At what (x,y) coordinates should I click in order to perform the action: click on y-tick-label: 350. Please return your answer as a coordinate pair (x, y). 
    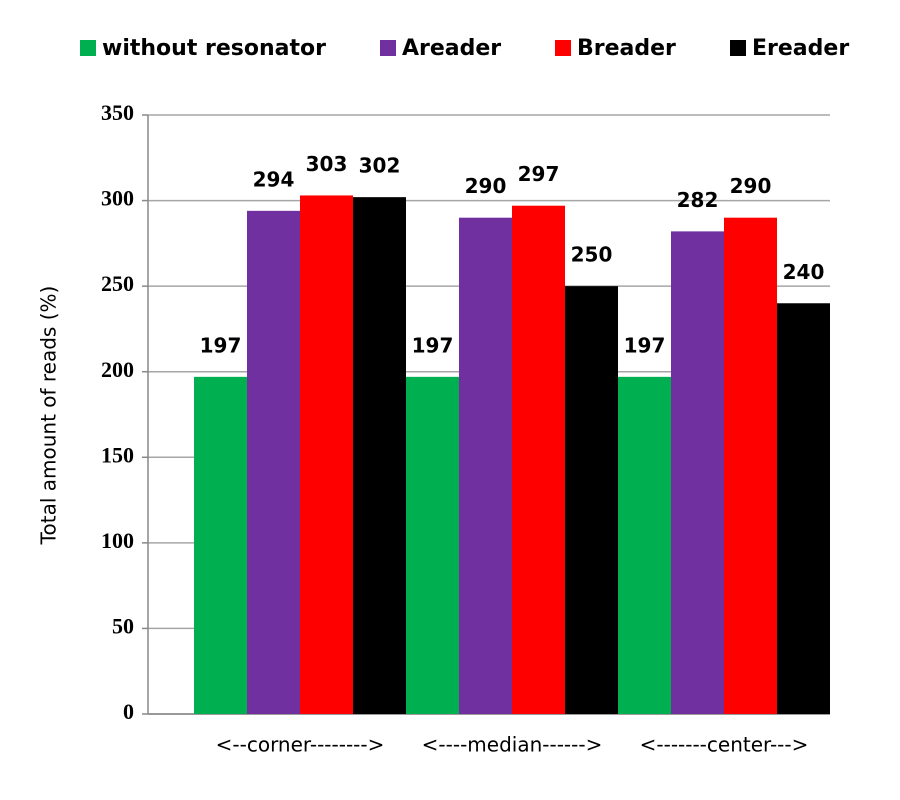
    Looking at the image, I should click on (117, 112).